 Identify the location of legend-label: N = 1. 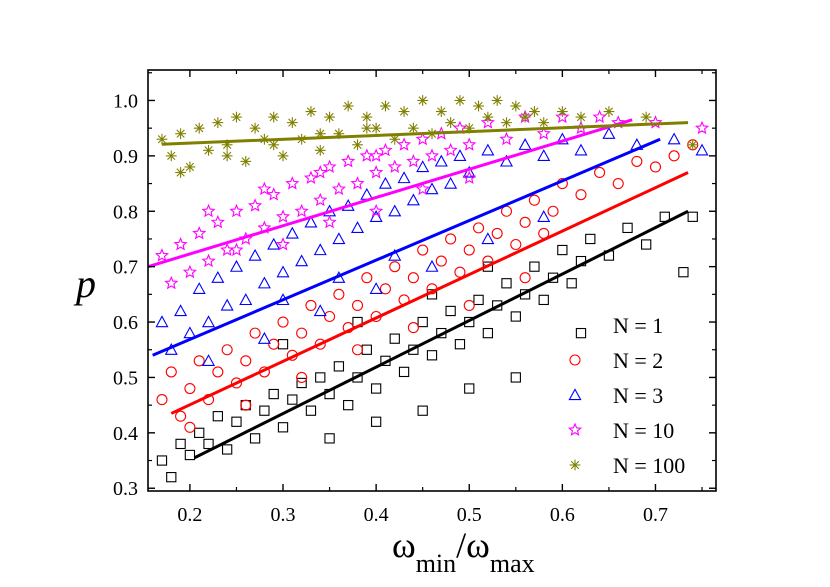
(638, 325).